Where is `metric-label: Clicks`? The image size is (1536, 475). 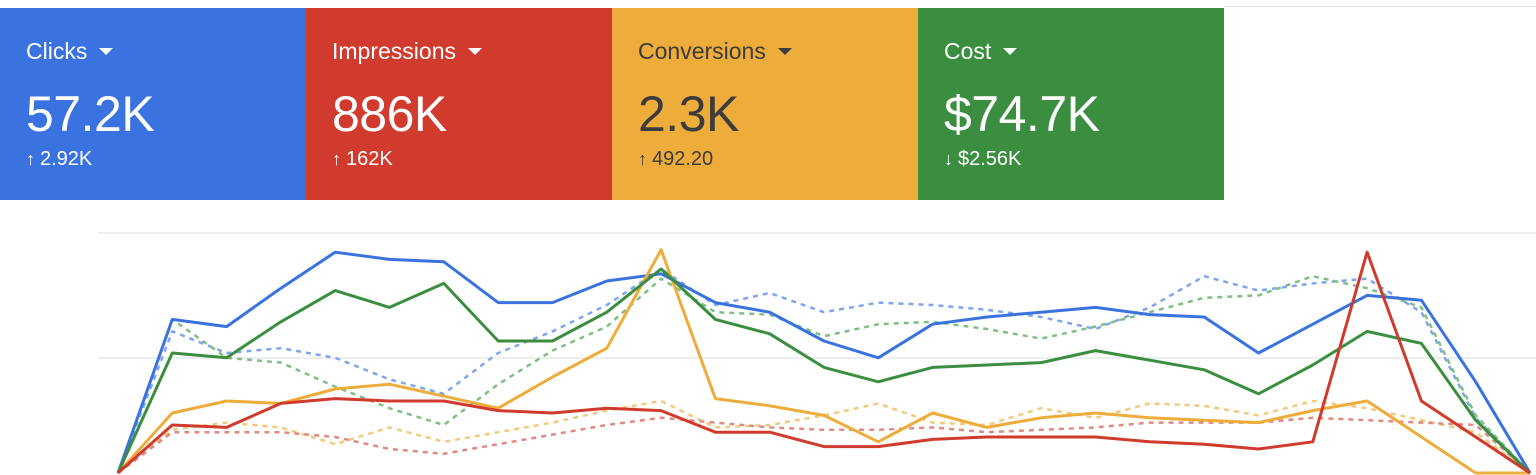
metric-label: Clicks is located at coordinates (57, 50).